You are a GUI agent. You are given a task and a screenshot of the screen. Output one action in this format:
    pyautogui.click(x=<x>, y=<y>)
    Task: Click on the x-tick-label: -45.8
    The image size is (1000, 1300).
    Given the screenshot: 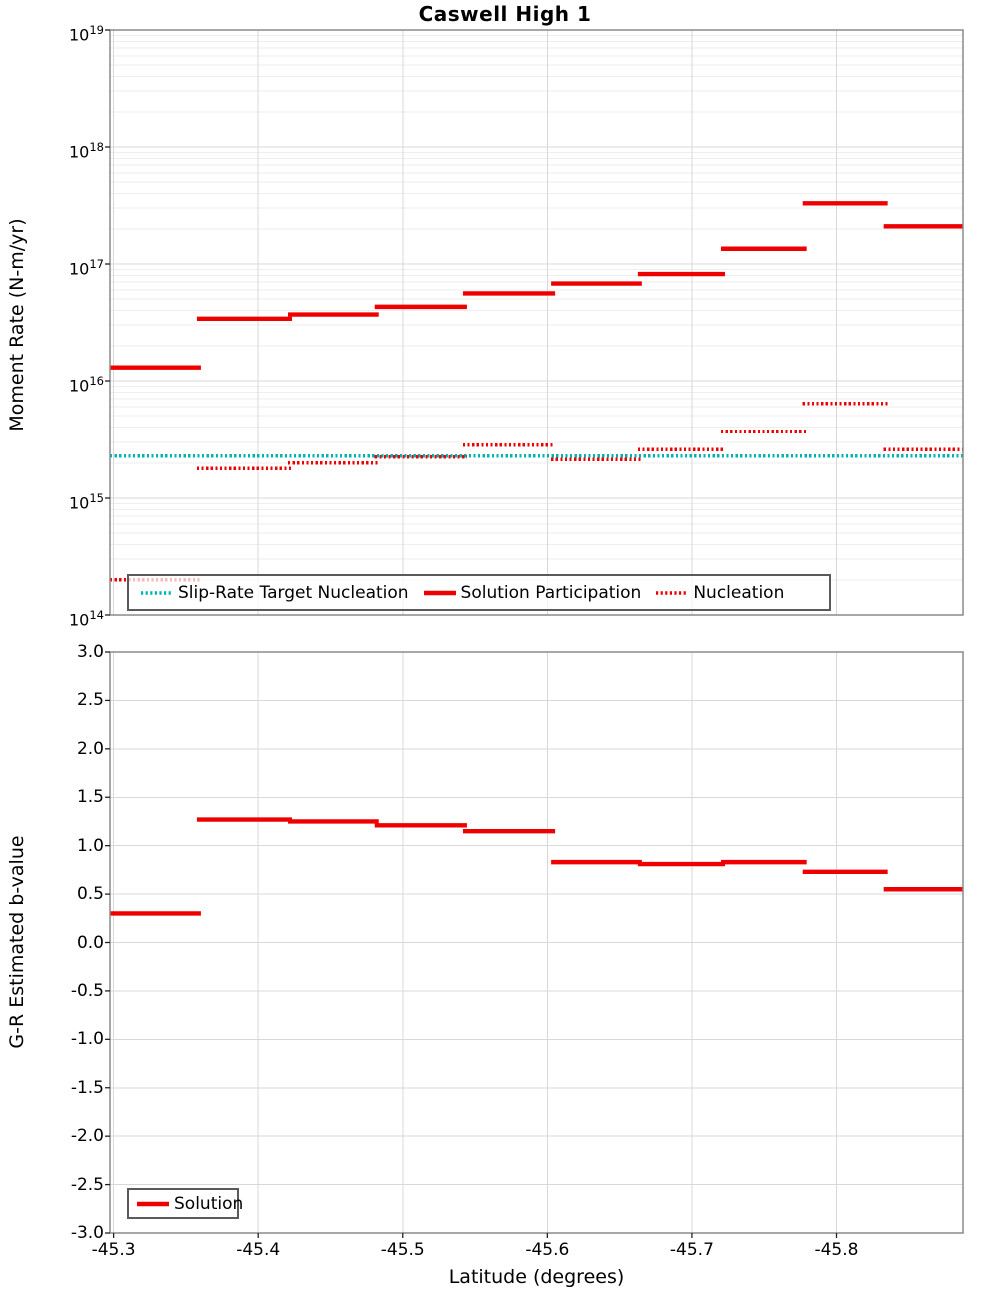 What is the action you would take?
    pyautogui.click(x=836, y=1250)
    